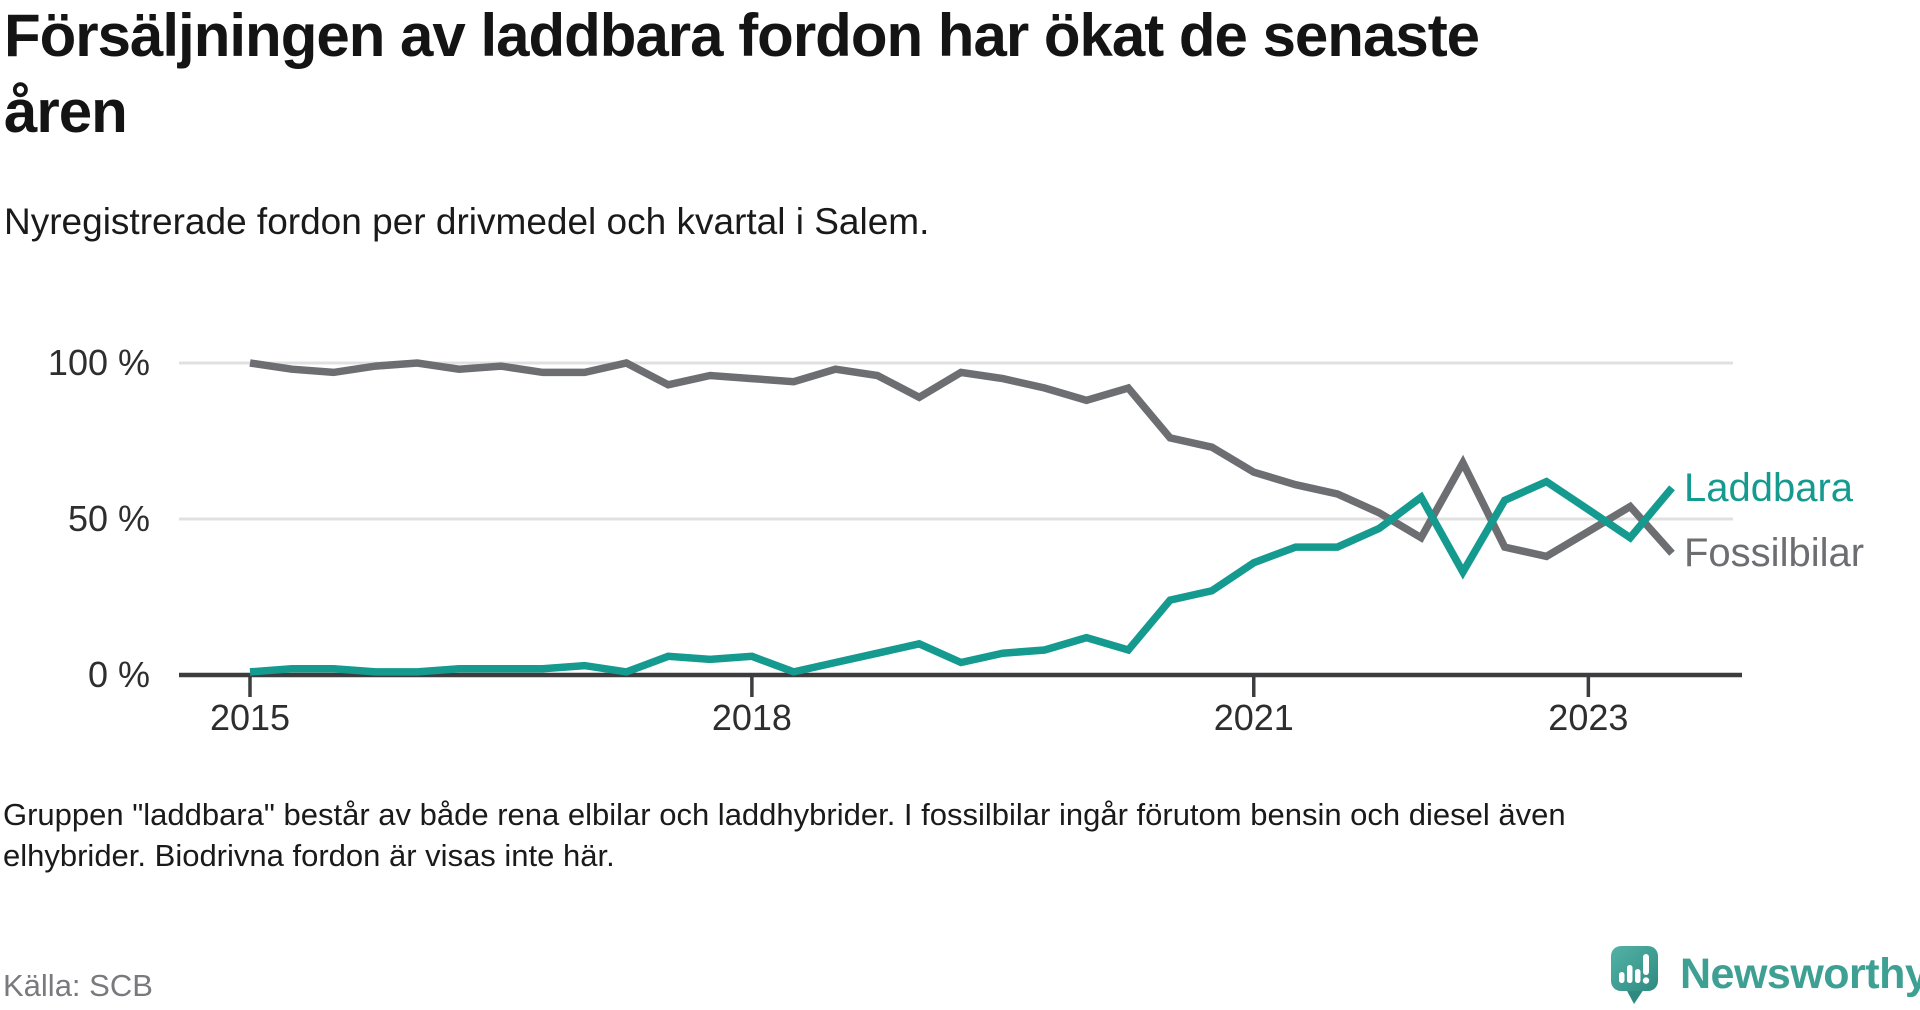 The height and width of the screenshot is (1010, 1920). What do you see at coordinates (1646, 980) in the screenshot?
I see `exclamation-dot` at bounding box center [1646, 980].